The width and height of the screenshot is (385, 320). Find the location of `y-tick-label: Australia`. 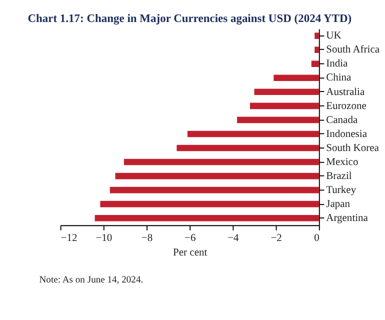

y-tick-label: Australia is located at coordinates (345, 92).